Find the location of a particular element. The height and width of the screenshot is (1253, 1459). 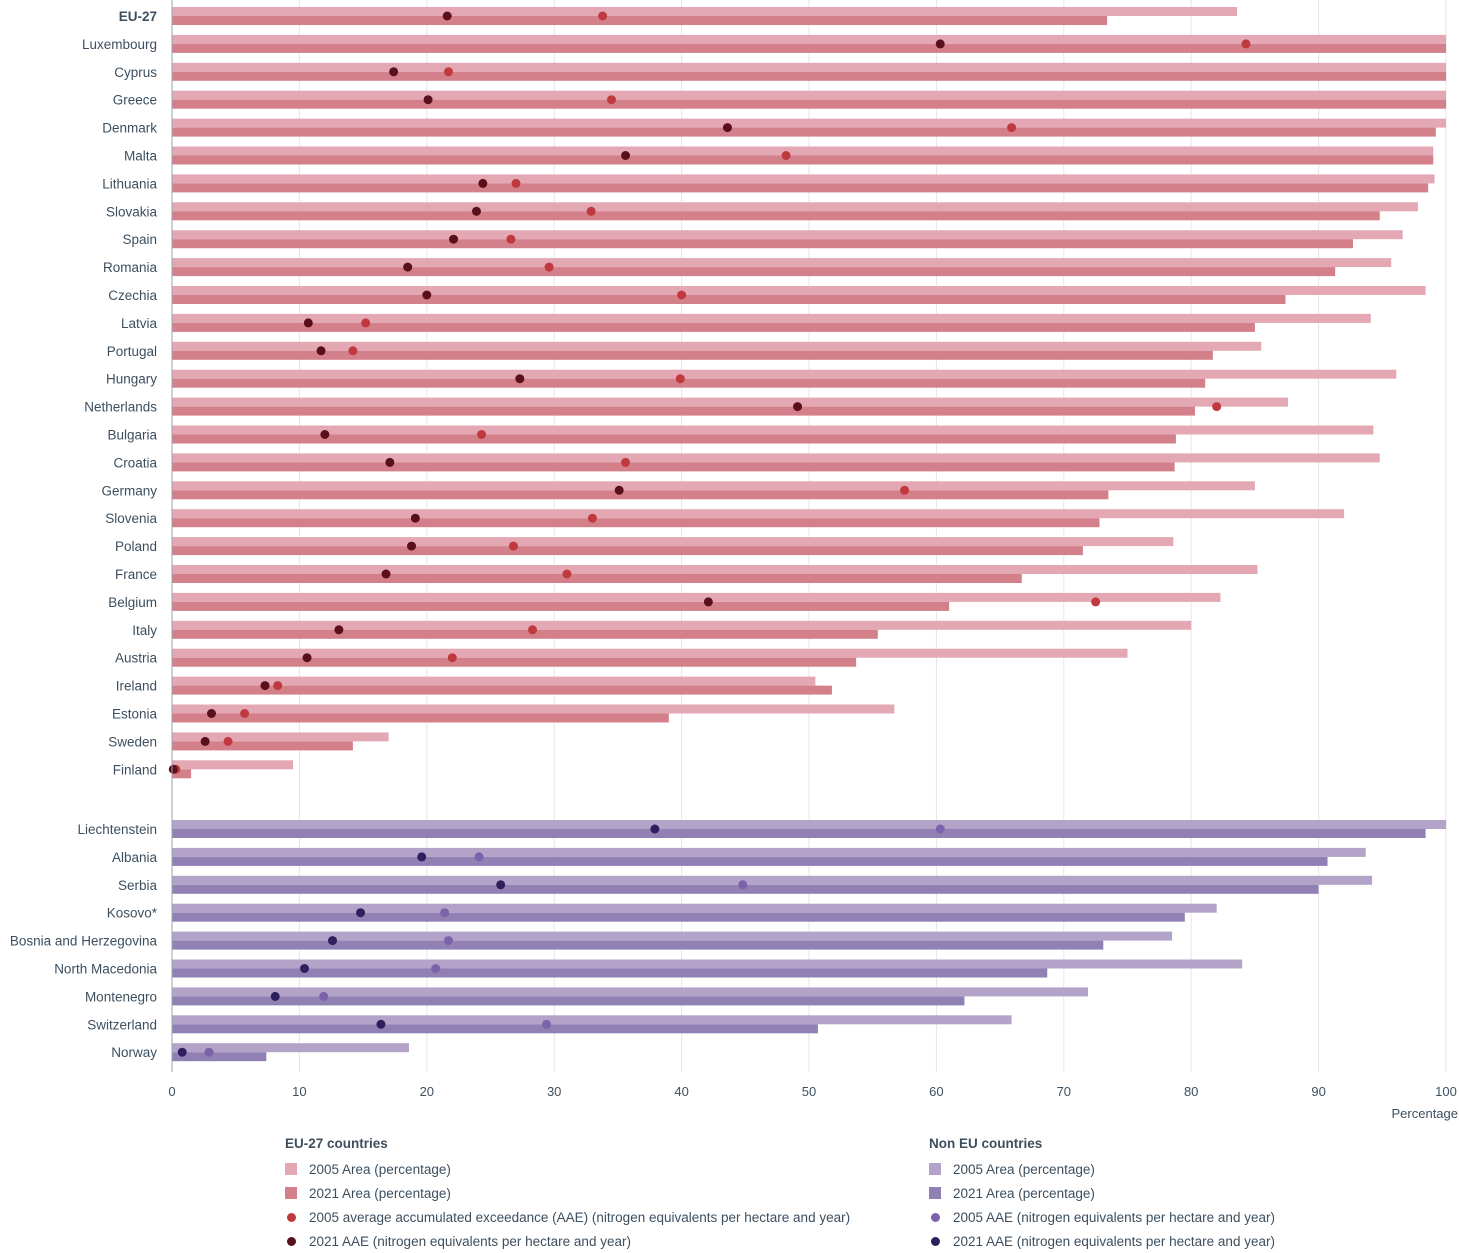

legend-label: 2021 Area (percentage) is located at coordinates (1024, 1193).